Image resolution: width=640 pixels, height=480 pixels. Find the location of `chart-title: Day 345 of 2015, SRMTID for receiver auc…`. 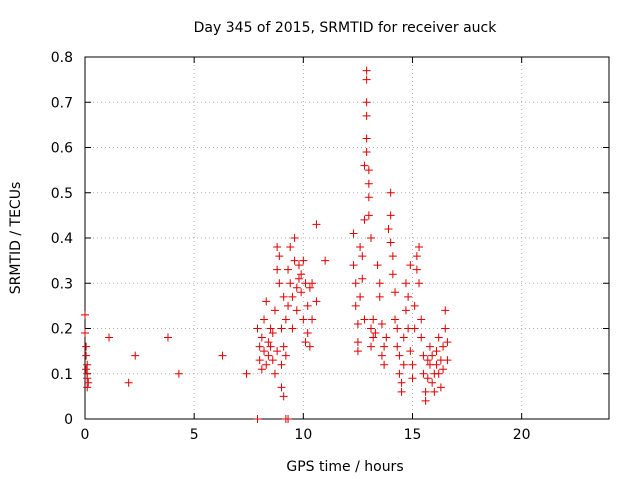

chart-title: Day 345 of 2015, SRMTID for receiver auc… is located at coordinates (346, 28).